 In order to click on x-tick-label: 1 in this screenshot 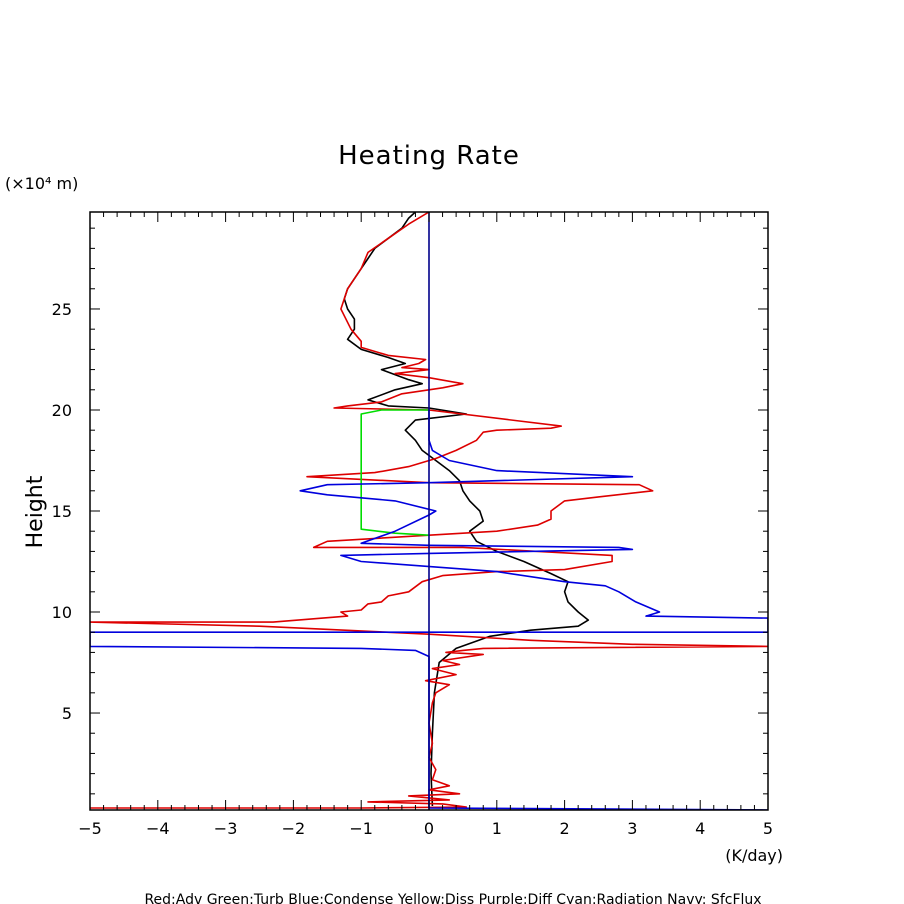, I will do `click(497, 828)`.